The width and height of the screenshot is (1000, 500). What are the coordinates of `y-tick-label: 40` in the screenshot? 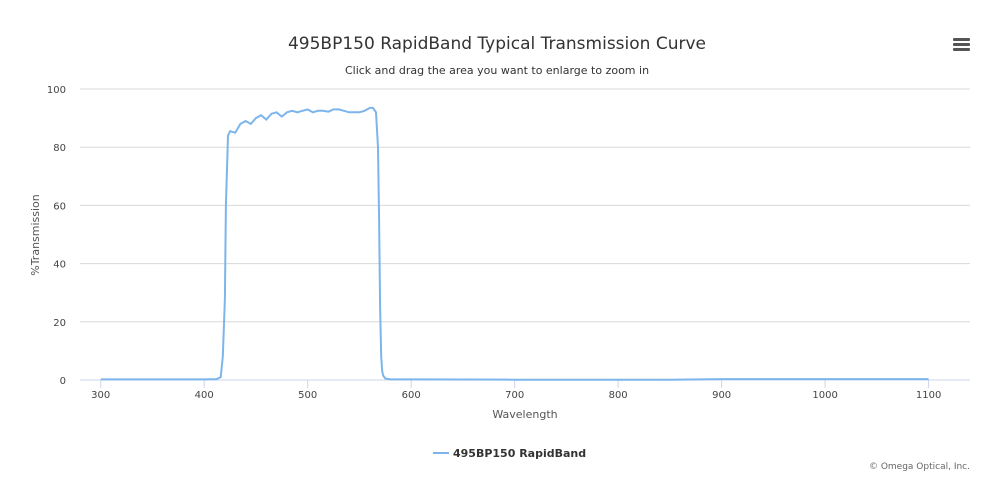 It's located at (59, 265).